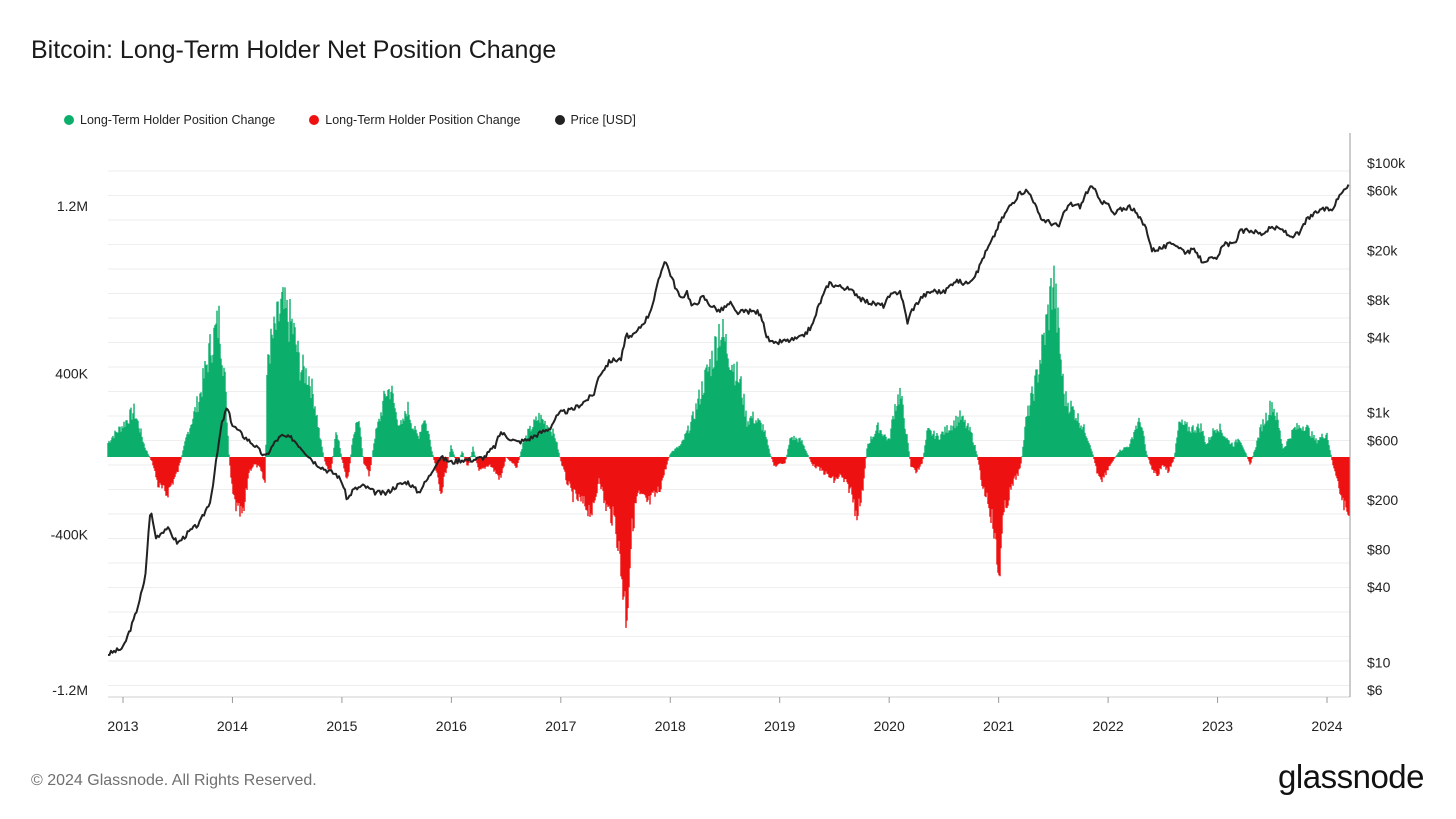  I want to click on x-tick-label: 2017, so click(560, 726).